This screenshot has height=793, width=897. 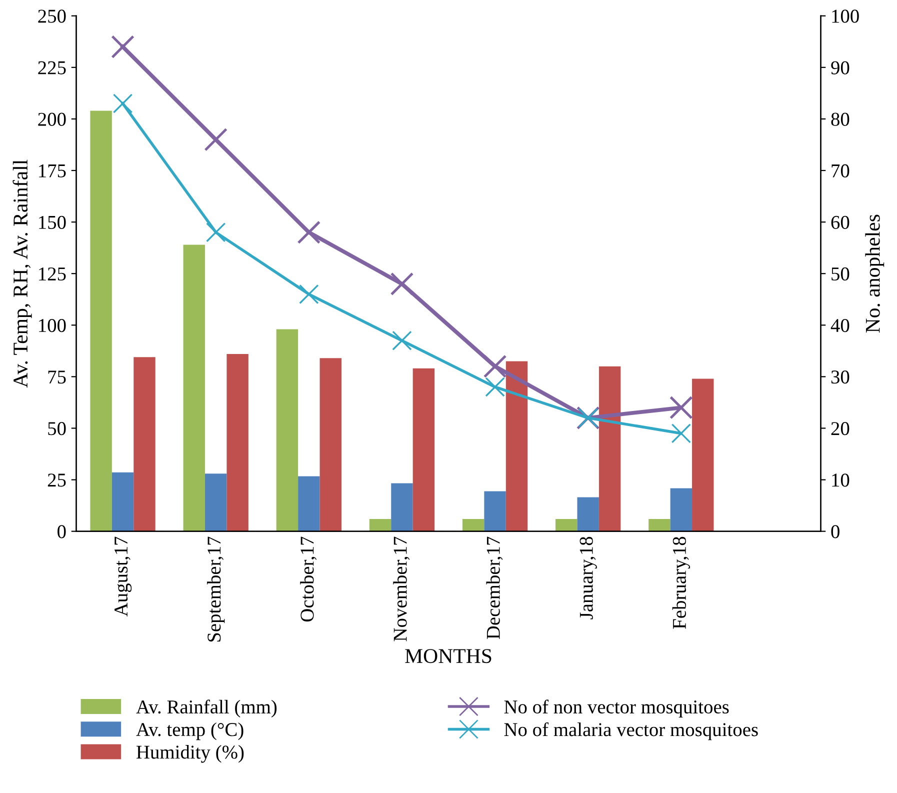 What do you see at coordinates (52, 119) in the screenshot?
I see `y-tick-label: 200` at bounding box center [52, 119].